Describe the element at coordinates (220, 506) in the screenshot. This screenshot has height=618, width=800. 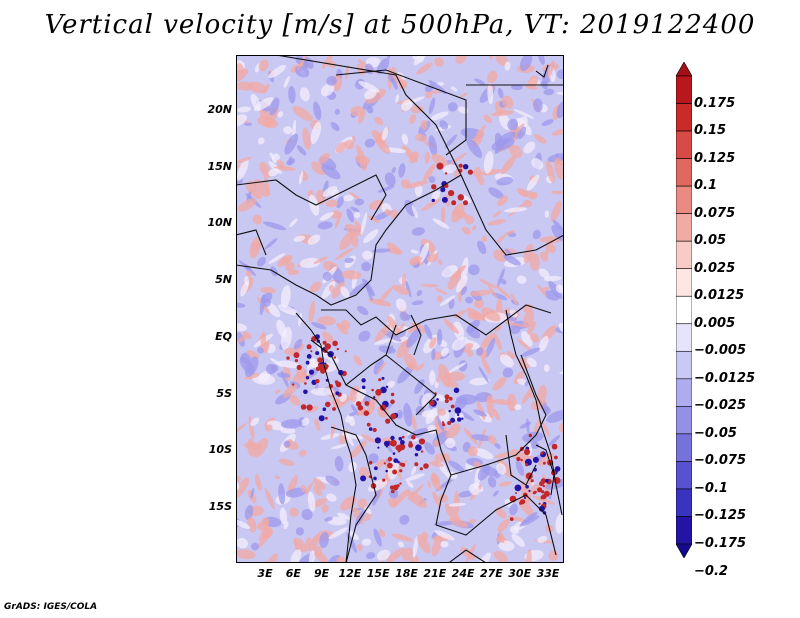
I see `lat-label: 15S` at that location.